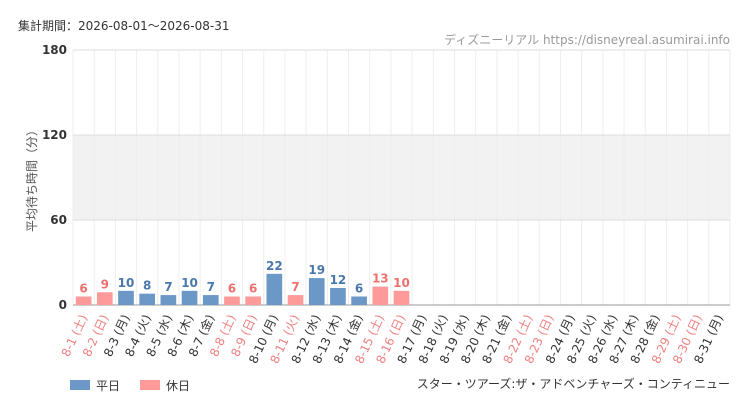 This screenshot has height=410, width=750. What do you see at coordinates (573, 383) in the screenshot?
I see `attraction: スター・ツアーズ:ザ・アドベンチャーズ・コンティニュー` at bounding box center [573, 383].